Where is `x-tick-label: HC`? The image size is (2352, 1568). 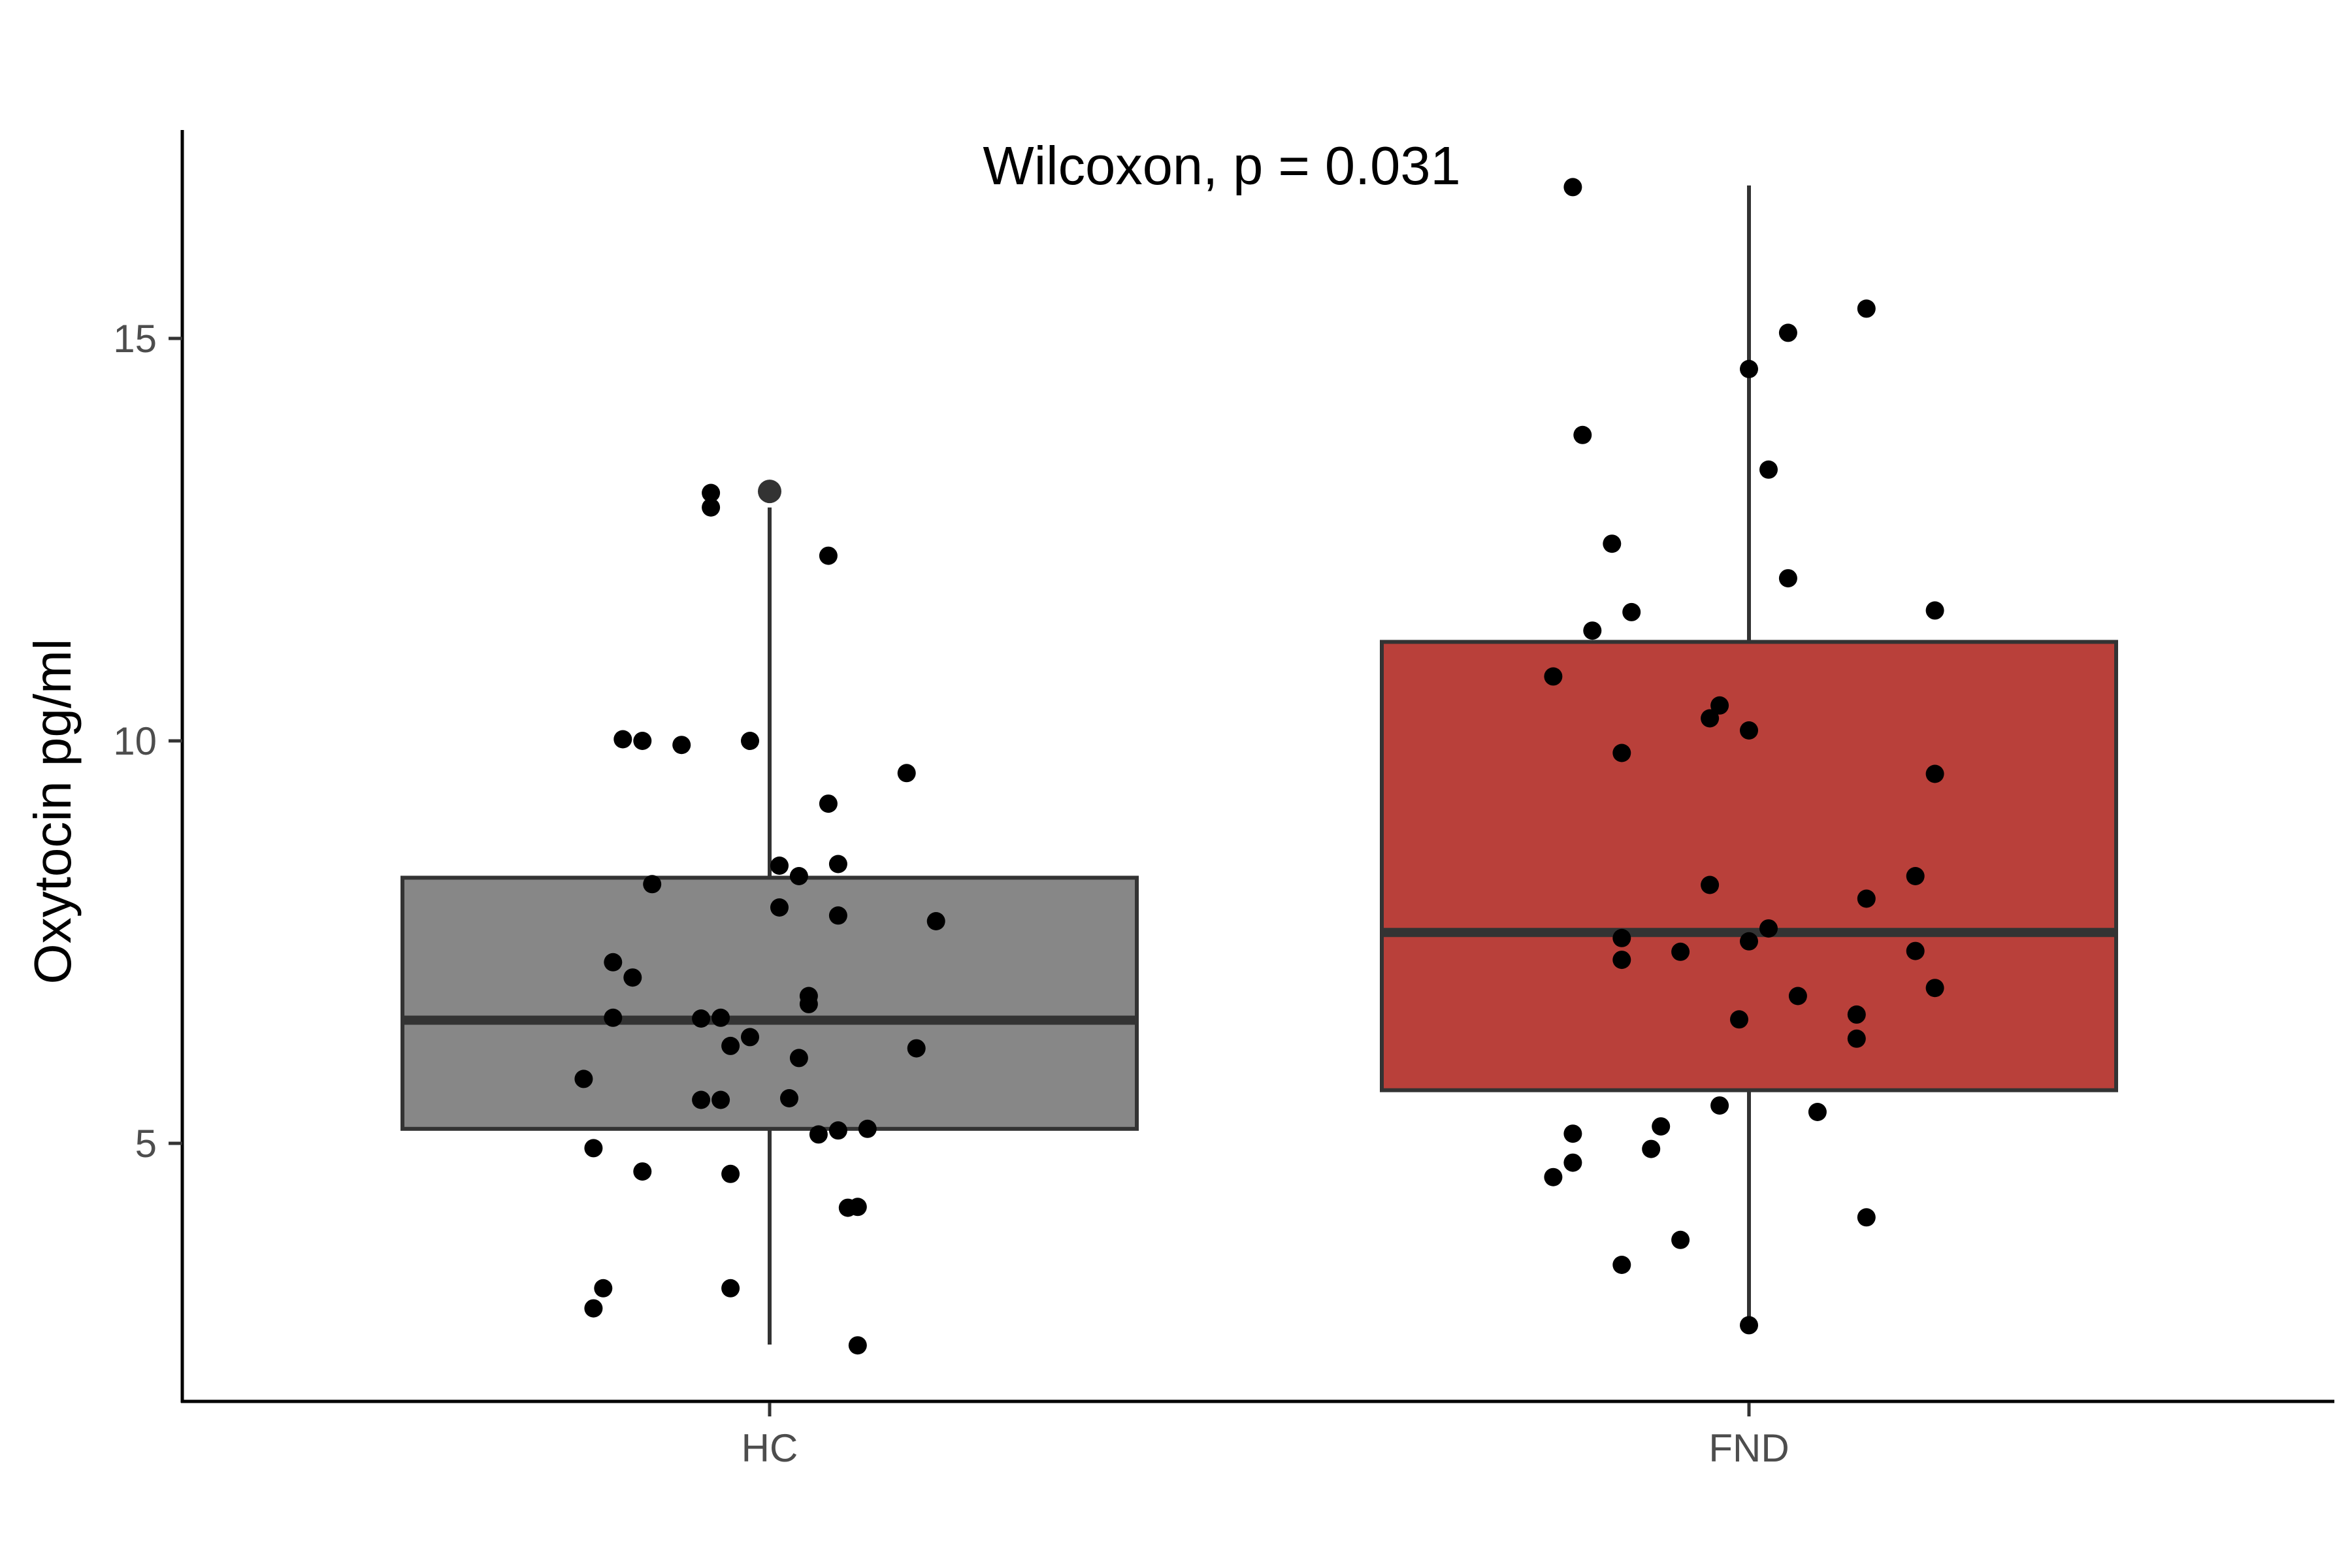 x-tick-label: HC is located at coordinates (770, 1448).